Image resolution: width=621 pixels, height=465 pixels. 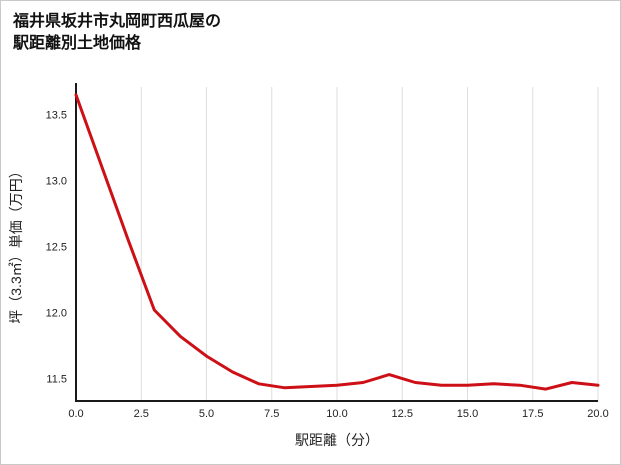 What do you see at coordinates (141, 414) in the screenshot?
I see `x-tick-label: 2.5` at bounding box center [141, 414].